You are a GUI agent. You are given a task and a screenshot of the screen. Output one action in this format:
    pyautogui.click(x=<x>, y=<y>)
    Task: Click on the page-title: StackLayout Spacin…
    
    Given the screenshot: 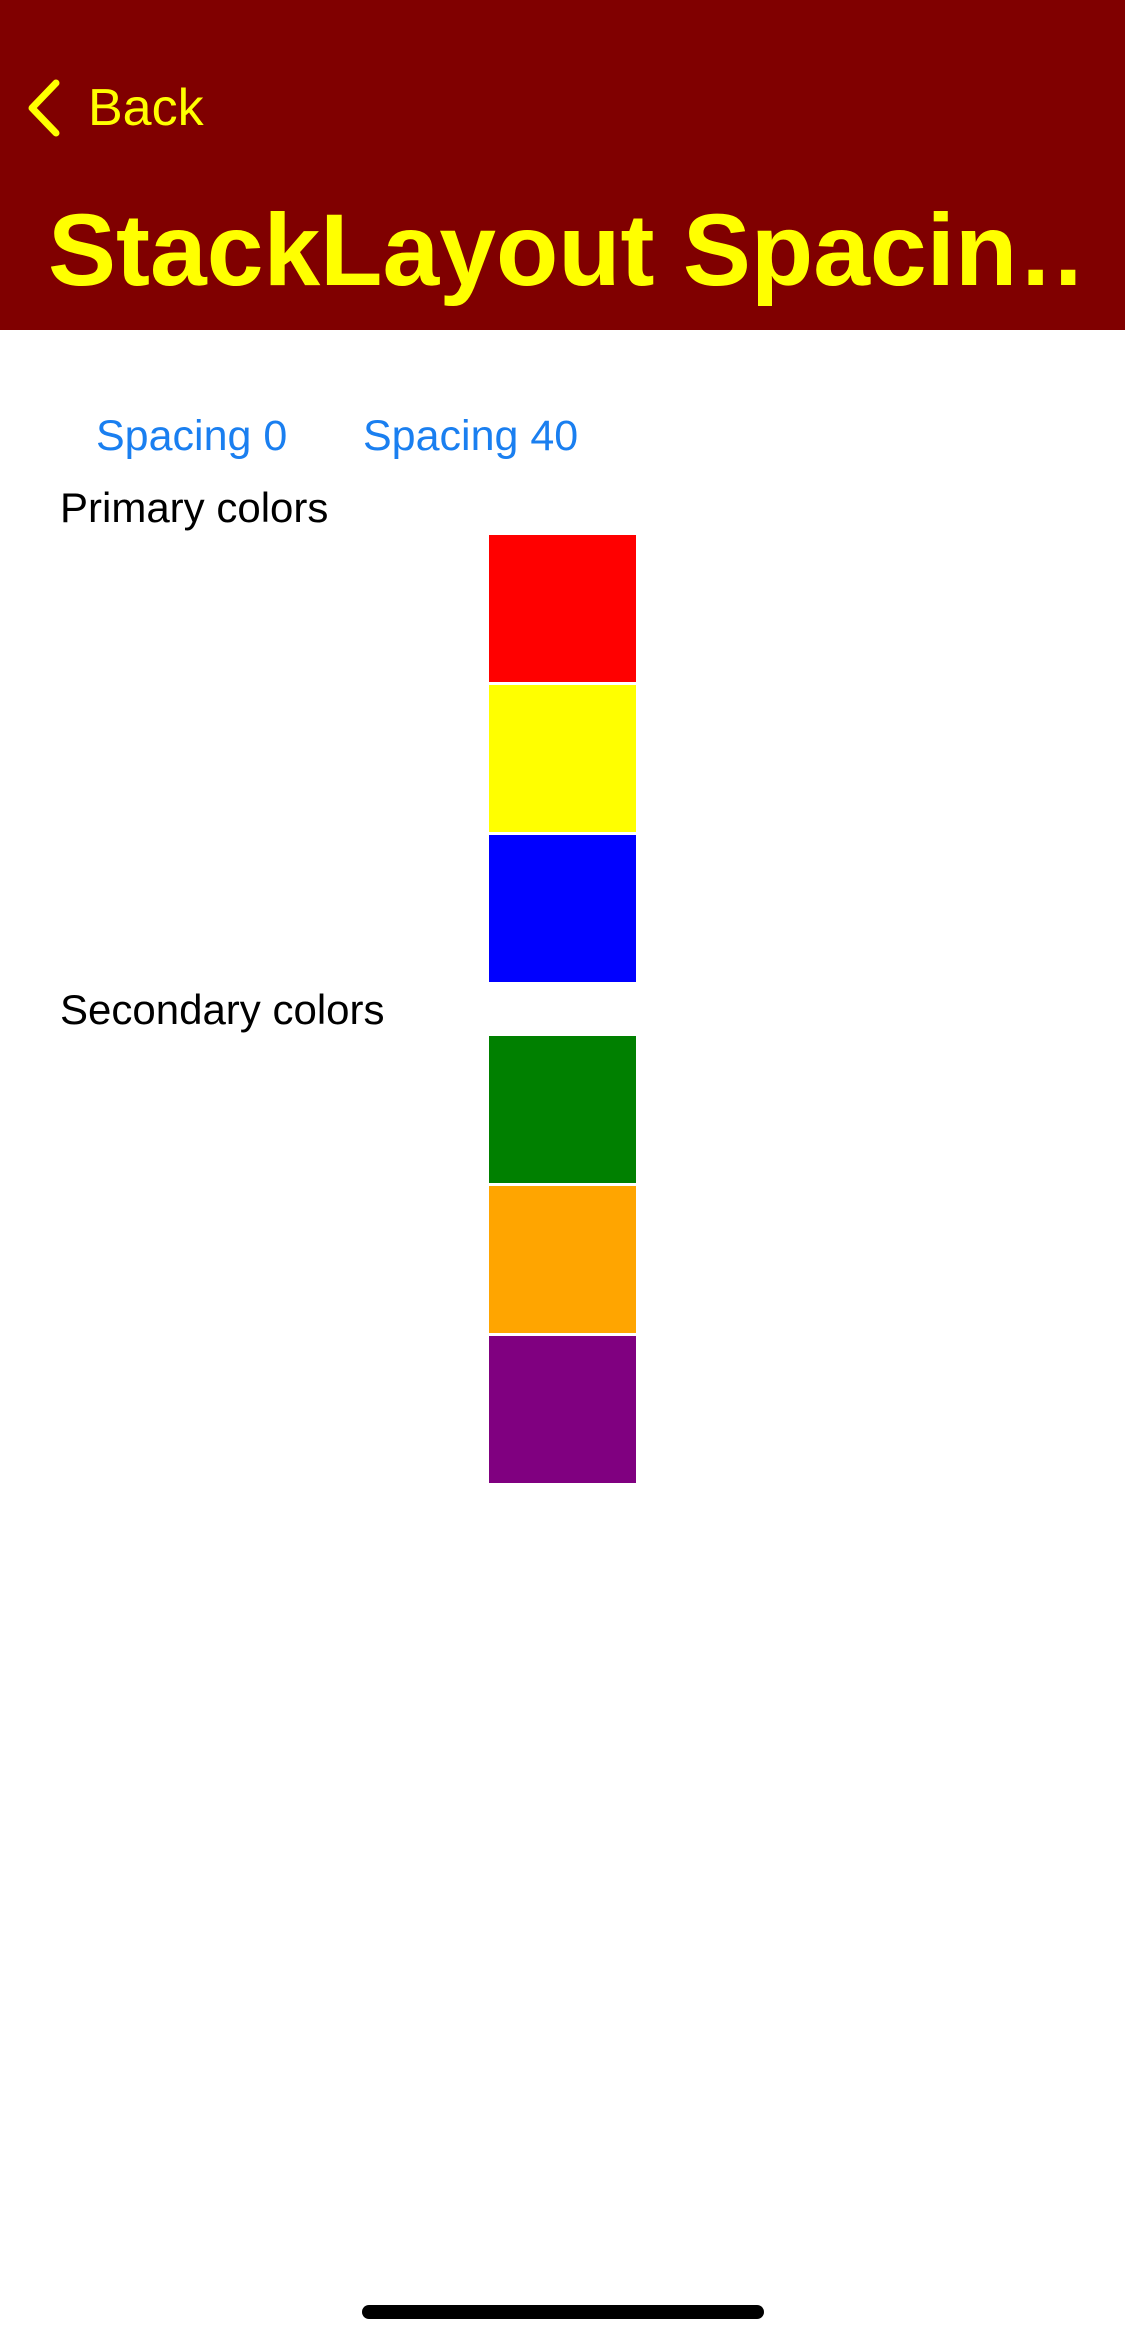 What is the action you would take?
    pyautogui.click(x=563, y=250)
    